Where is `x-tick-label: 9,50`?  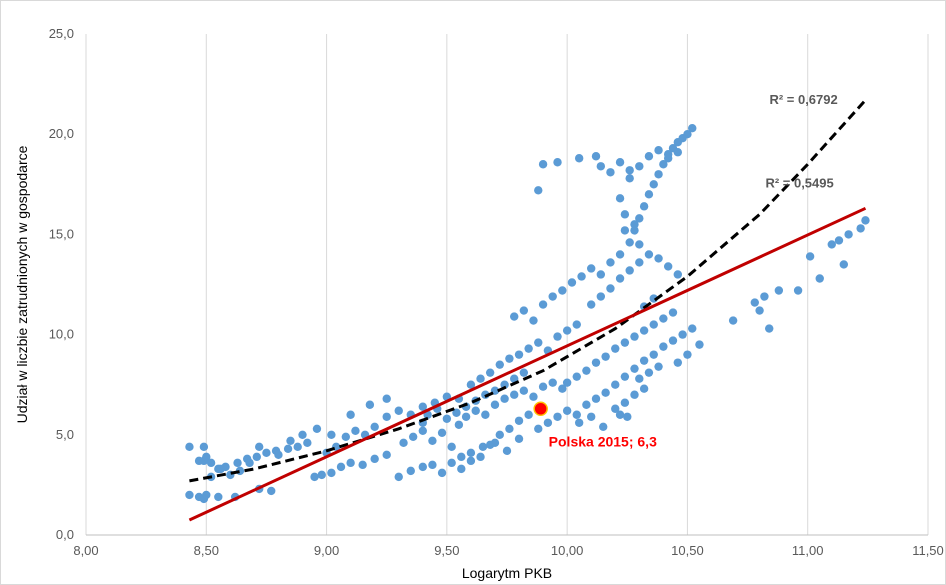
x-tick-label: 9,50 is located at coordinates (446, 550).